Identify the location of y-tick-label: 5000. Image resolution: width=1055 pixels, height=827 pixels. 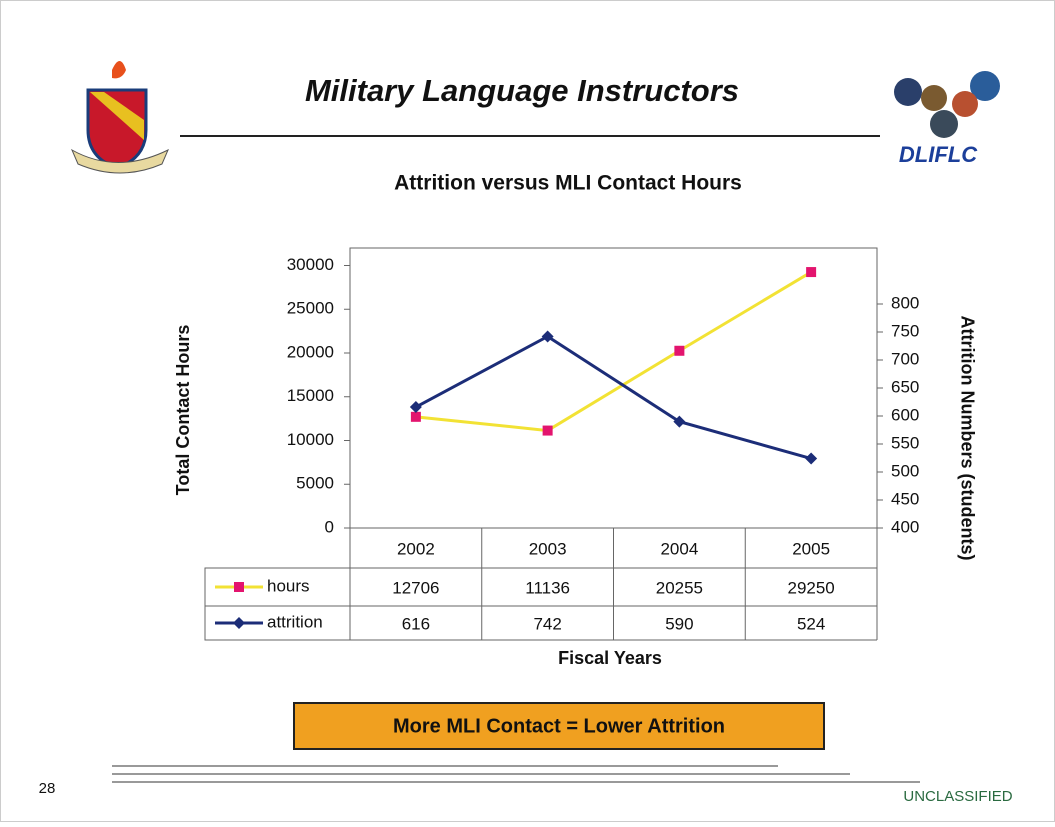
(315, 483).